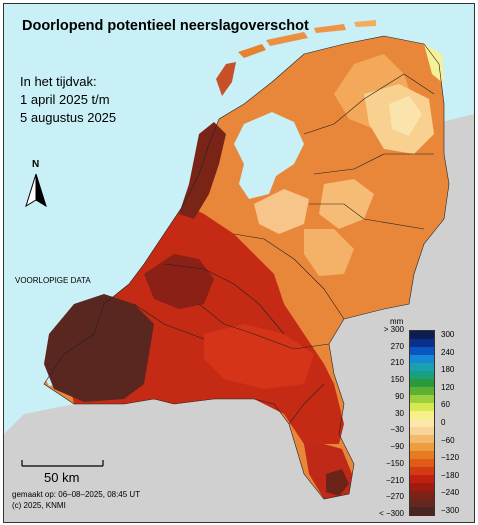 The height and width of the screenshot is (525, 478). Describe the element at coordinates (252, 51) in the screenshot. I see `vlieland` at that location.